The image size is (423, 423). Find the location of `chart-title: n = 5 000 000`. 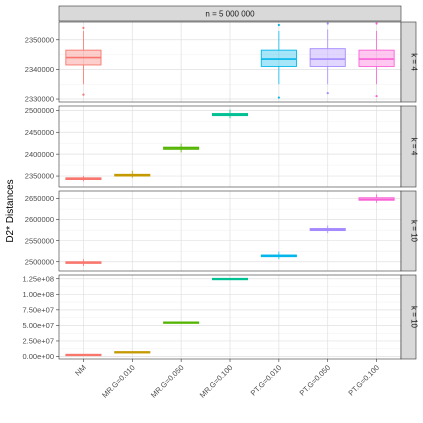

chart-title: n = 5 000 000 is located at coordinates (230, 14).